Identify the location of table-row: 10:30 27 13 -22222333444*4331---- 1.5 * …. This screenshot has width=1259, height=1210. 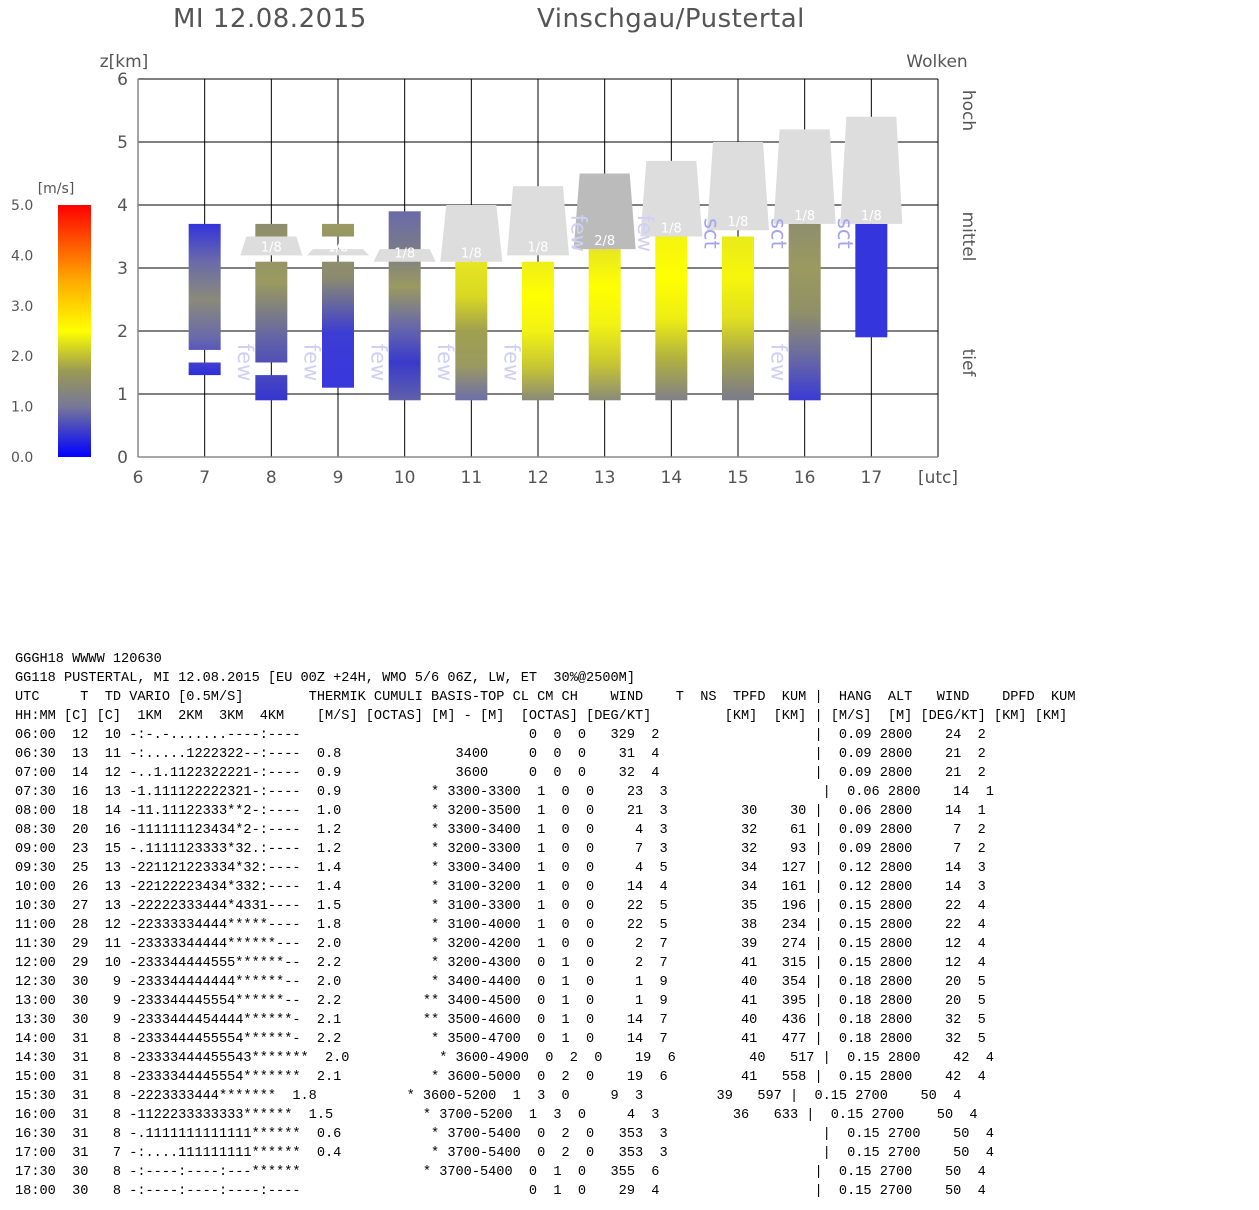
(500, 906).